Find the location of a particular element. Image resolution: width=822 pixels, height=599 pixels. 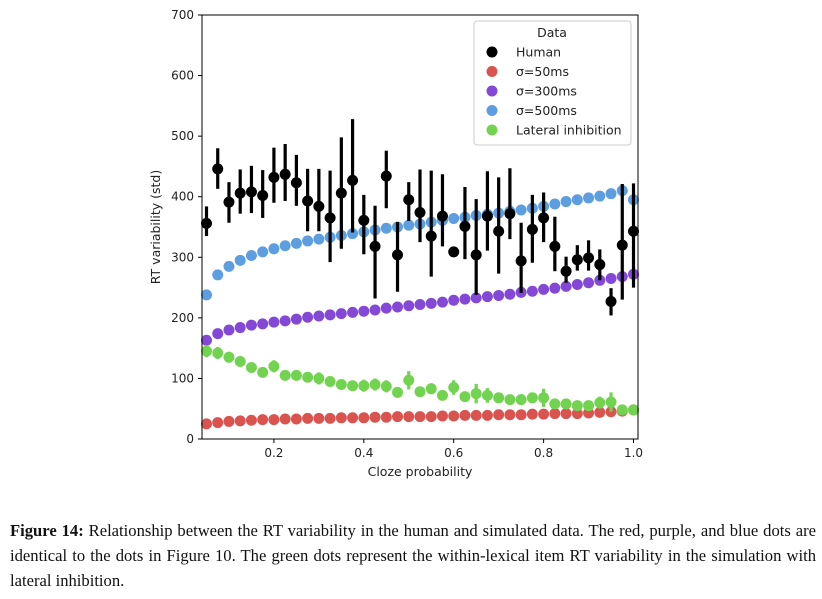

legend-title: Data is located at coordinates (552, 32).